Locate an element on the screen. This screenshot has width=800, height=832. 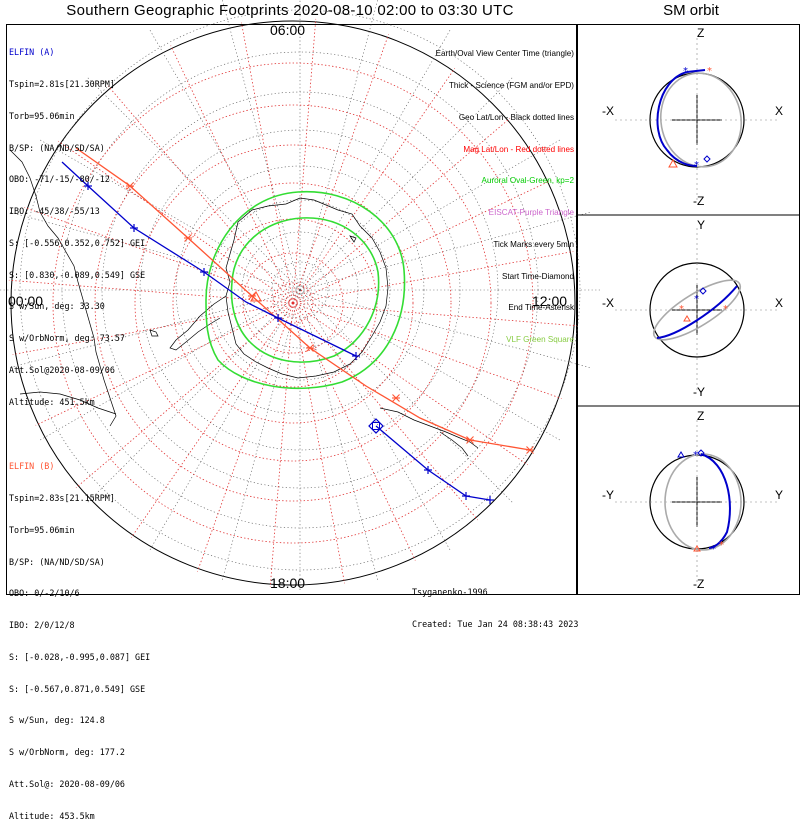
peninsula-coast is located at coordinates (198, 323).